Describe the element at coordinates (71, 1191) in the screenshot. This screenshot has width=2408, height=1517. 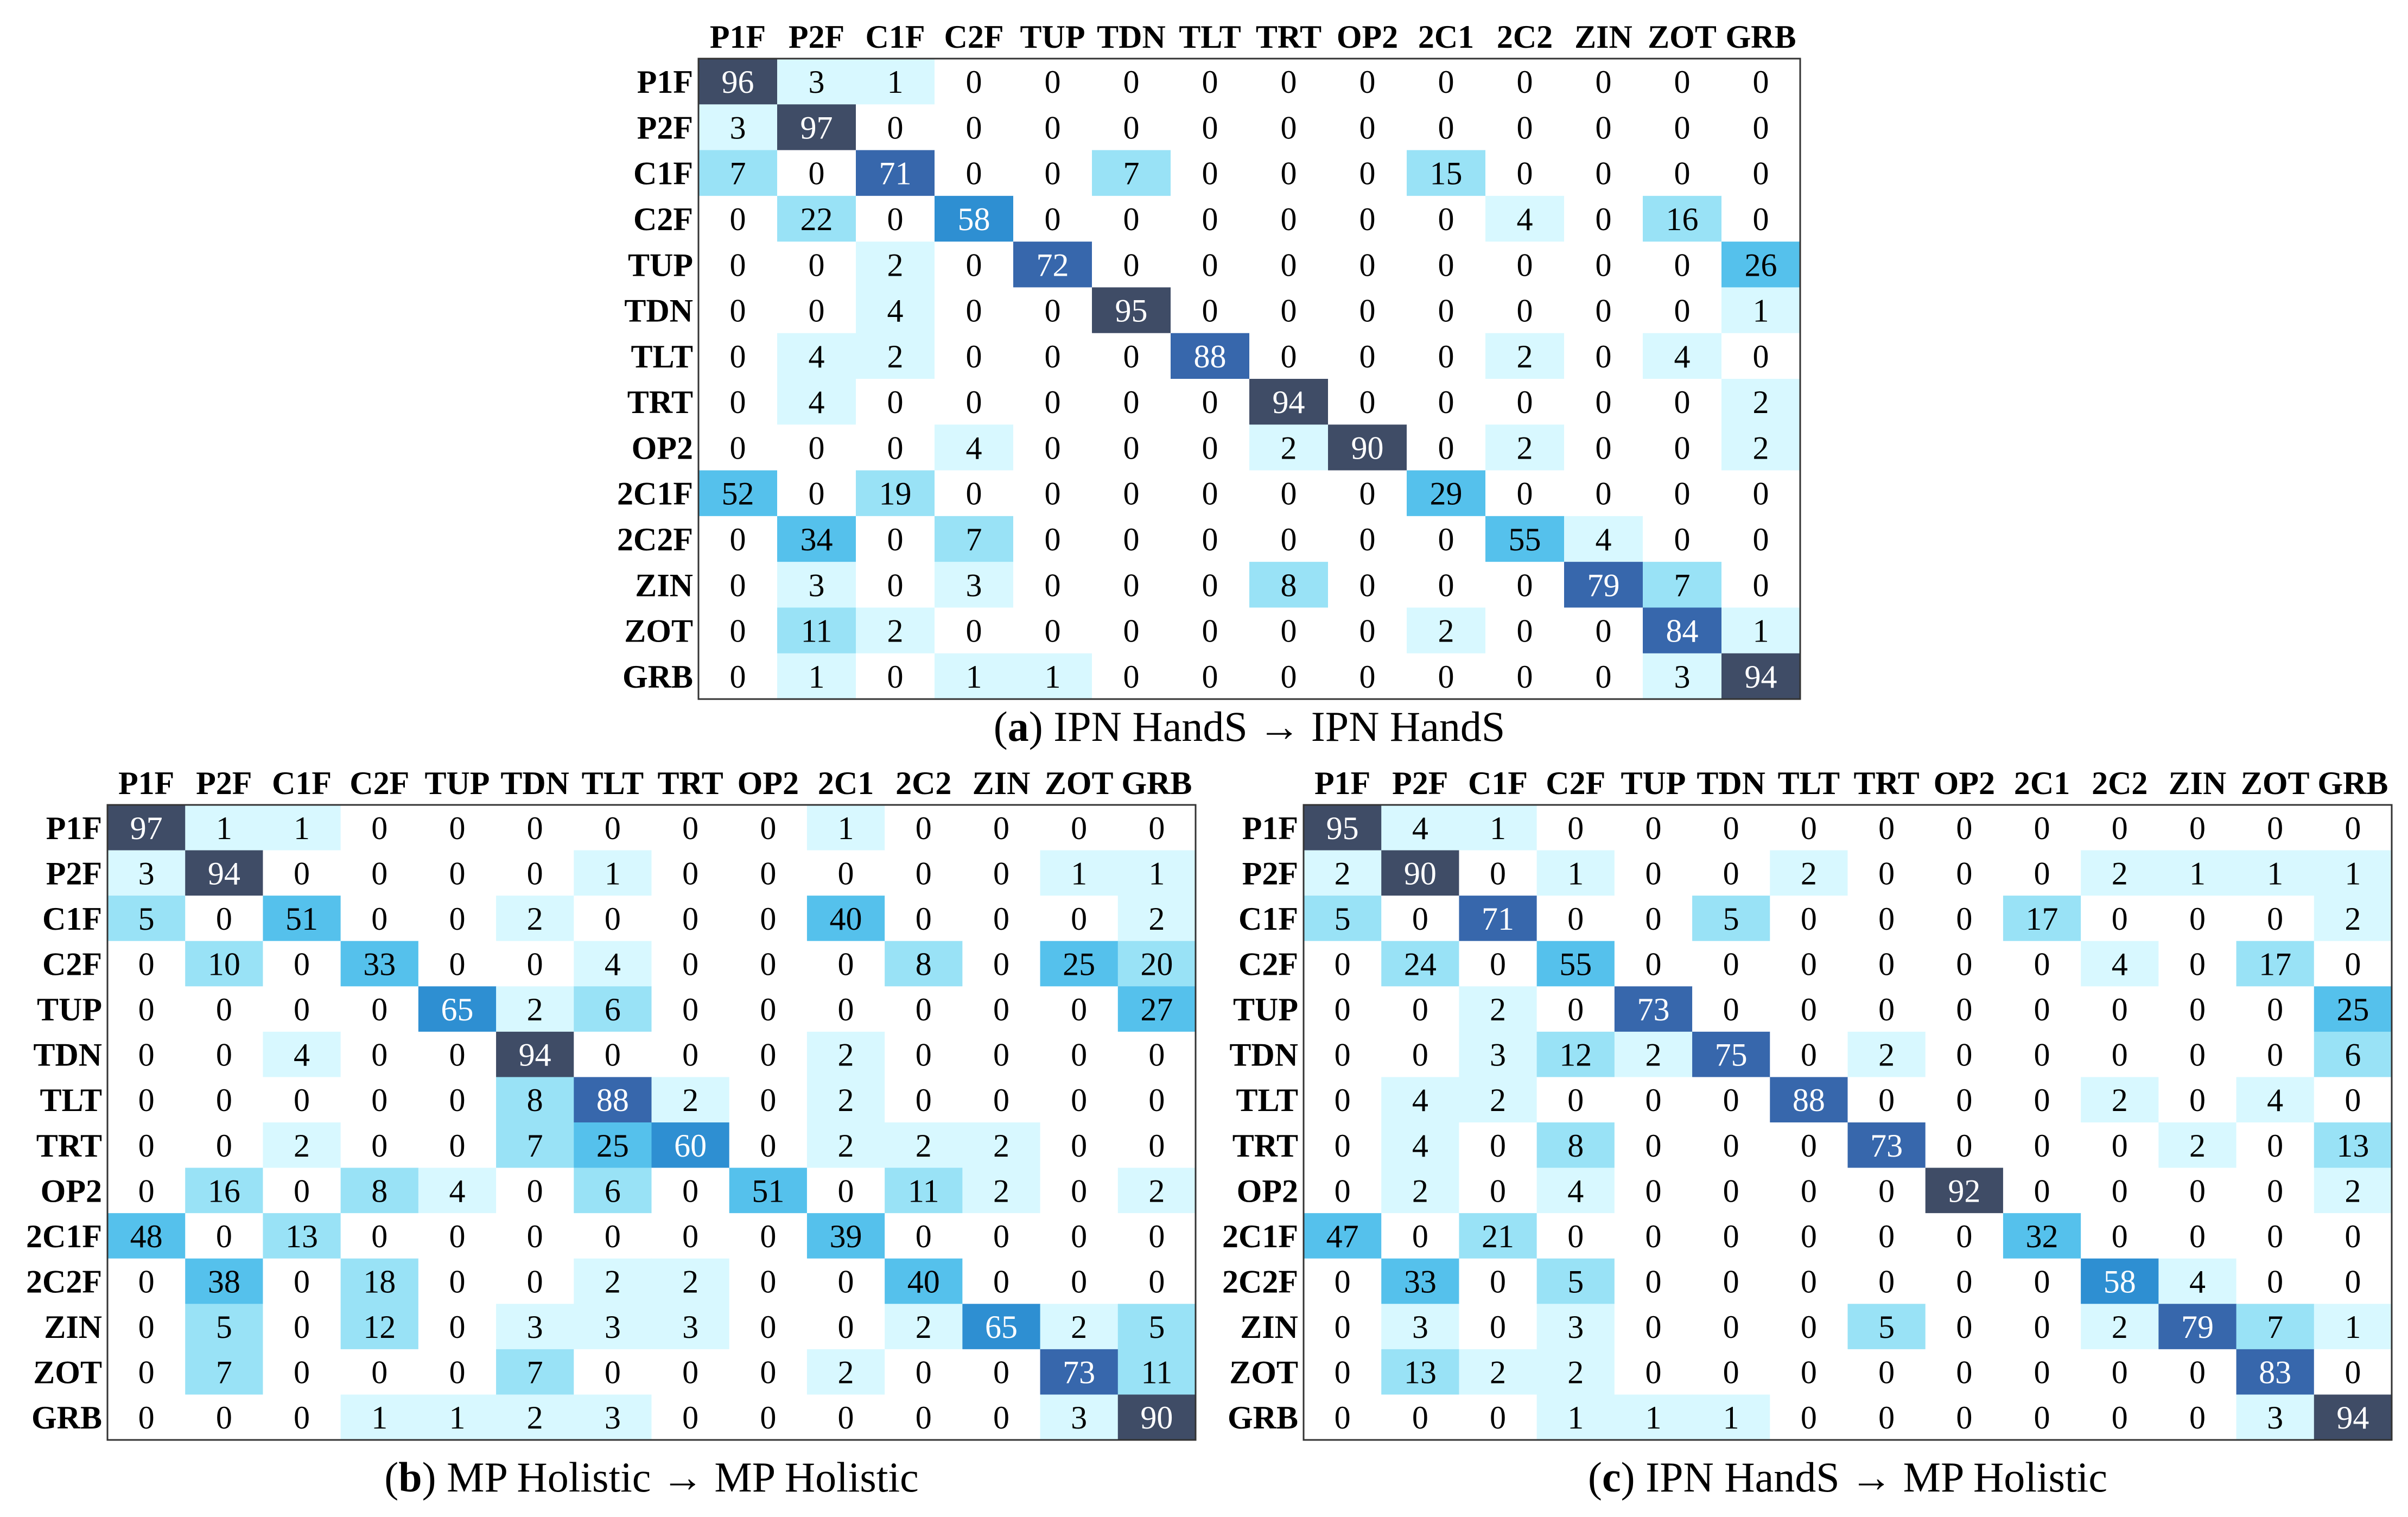
I see `row-label: OP2` at that location.